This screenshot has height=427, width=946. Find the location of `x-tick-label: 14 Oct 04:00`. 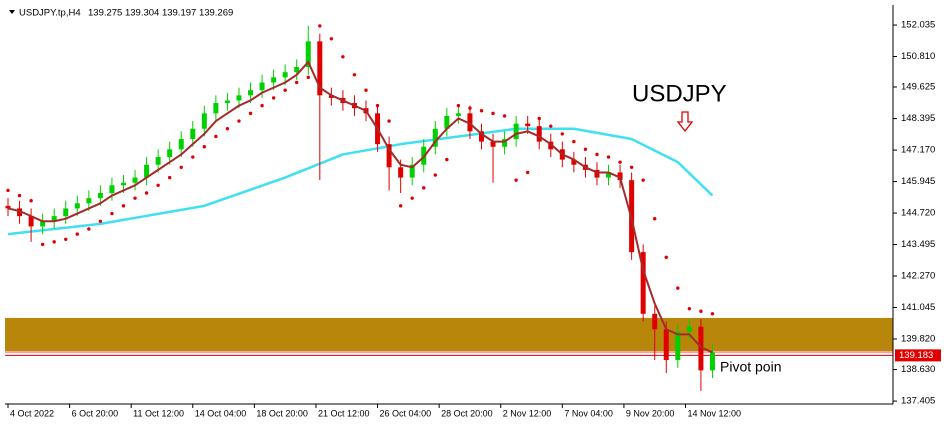

x-tick-label: 14 Oct 04:00 is located at coordinates (221, 413).